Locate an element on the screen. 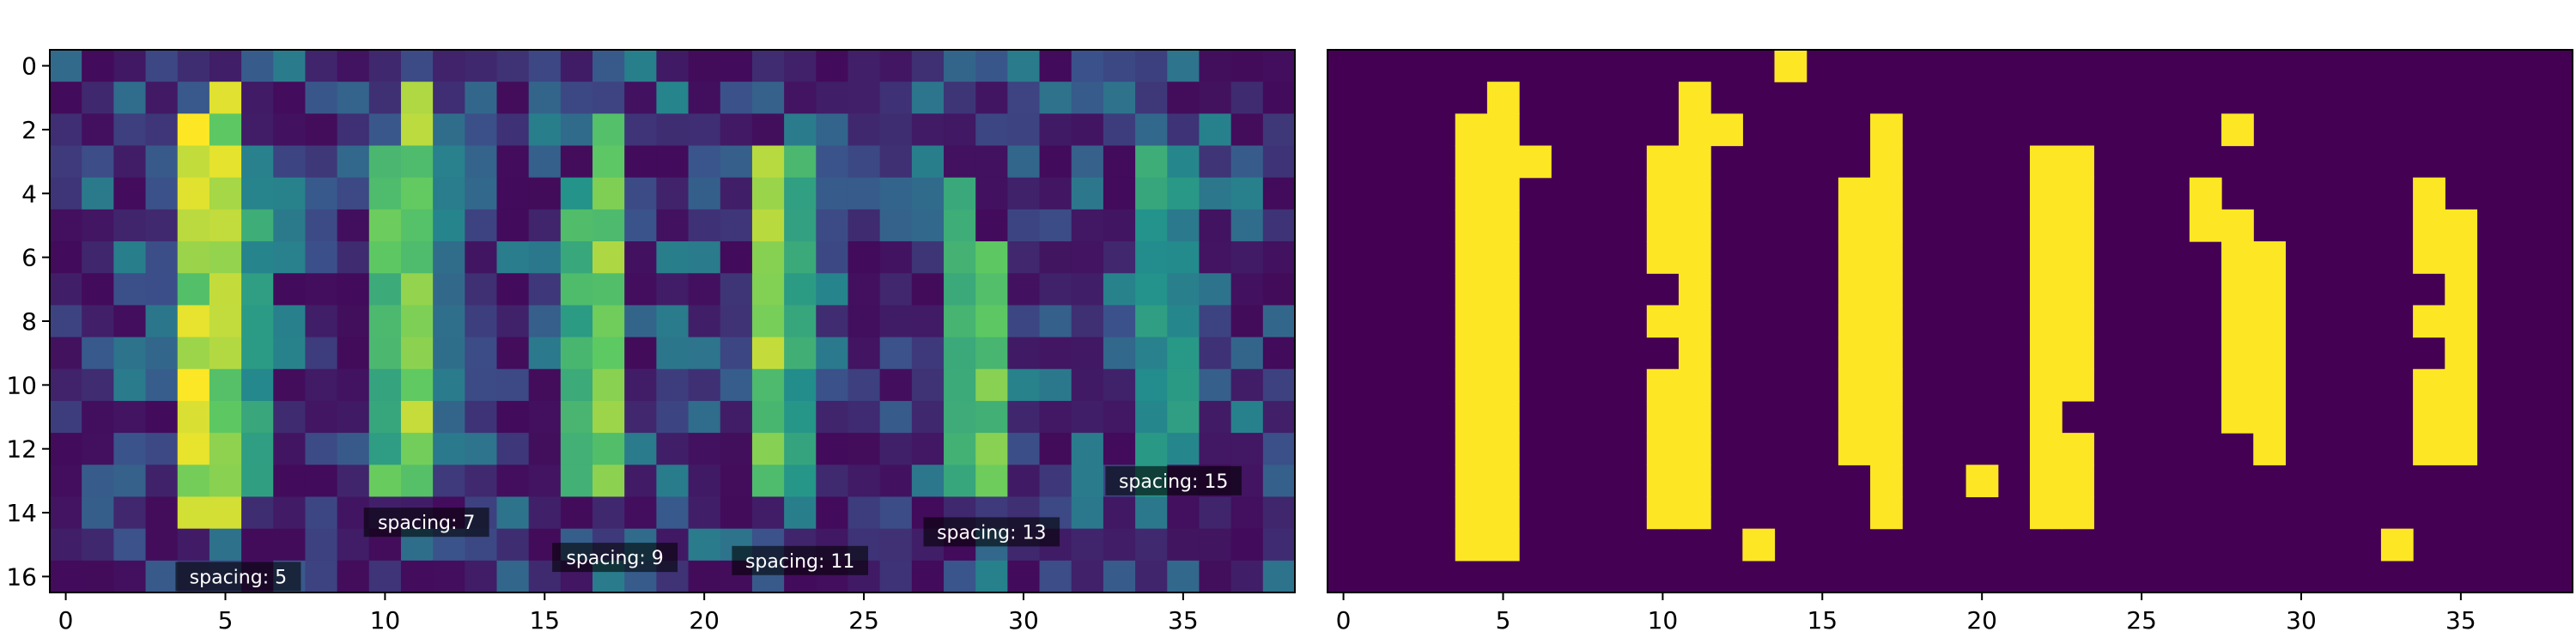 The height and width of the screenshot is (644, 2576). right-x-axis: 0 5 10 15 20 25 30 35 is located at coordinates (1906, 614).